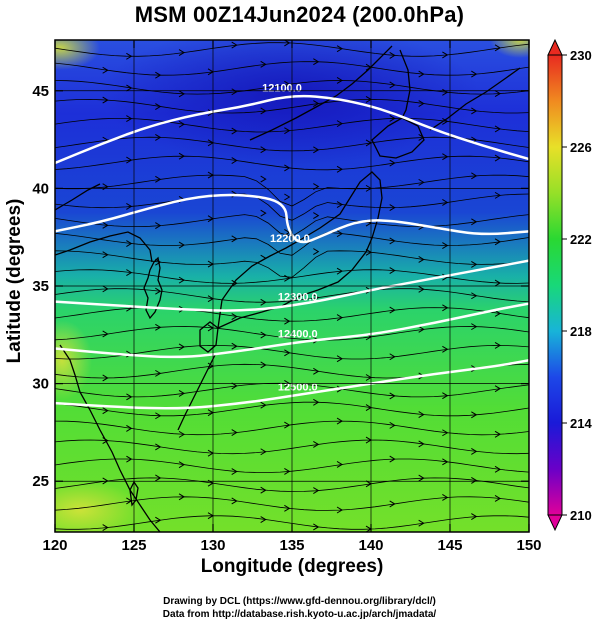  Describe the element at coordinates (40, 91) in the screenshot. I see `y-tick-label: 45` at that location.